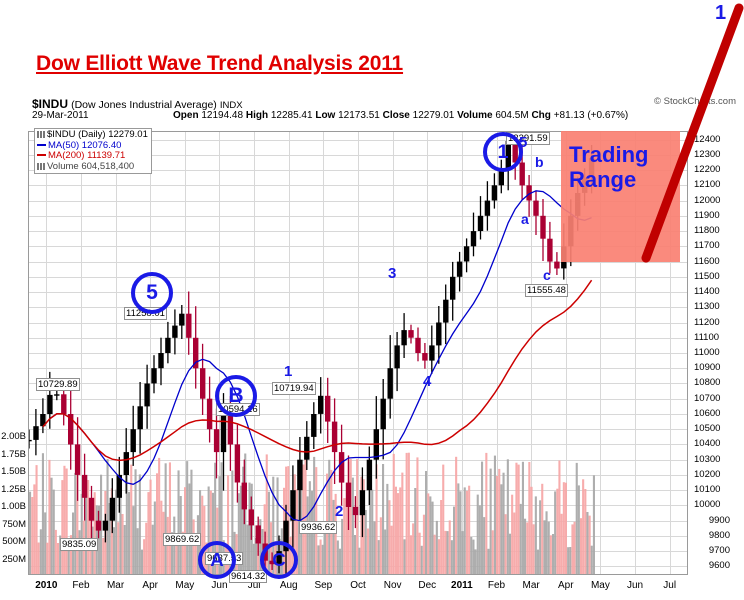 The height and width of the screenshot is (600, 744). Describe the element at coordinates (231, 105) in the screenshot. I see `symbol-exchange: INDX` at that location.